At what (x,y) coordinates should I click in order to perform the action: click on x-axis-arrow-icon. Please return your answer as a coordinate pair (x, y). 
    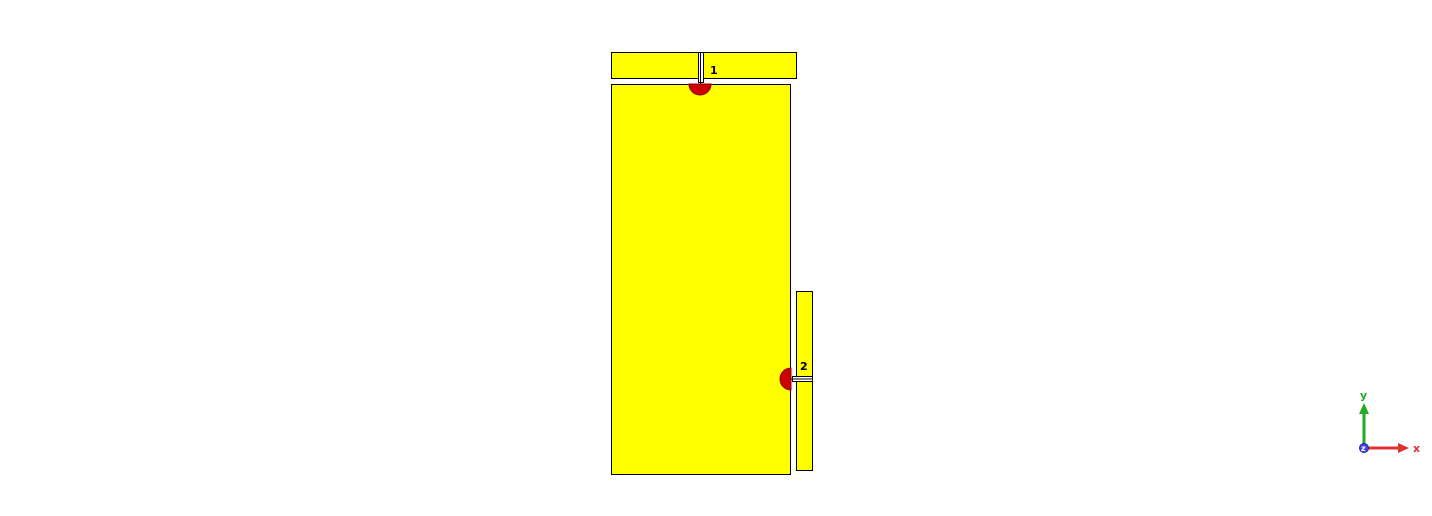
    Looking at the image, I should click on (1403, 448).